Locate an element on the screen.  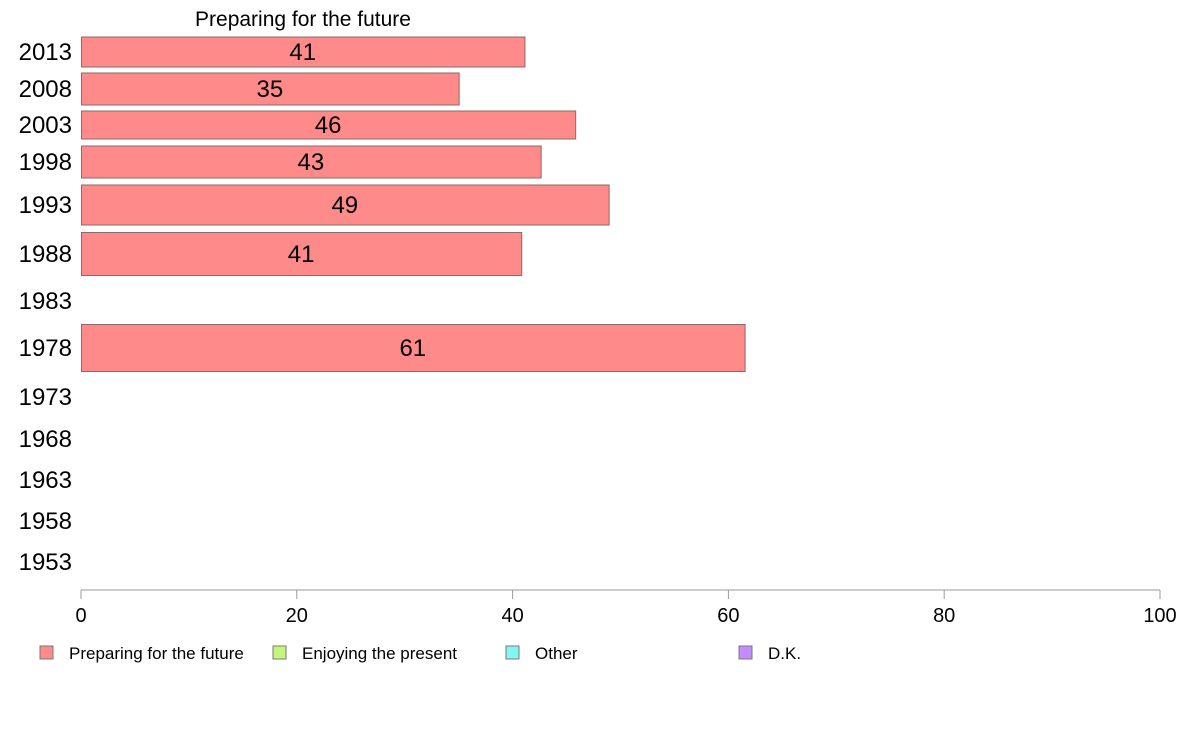
x-tick-label: 20 is located at coordinates (297, 616).